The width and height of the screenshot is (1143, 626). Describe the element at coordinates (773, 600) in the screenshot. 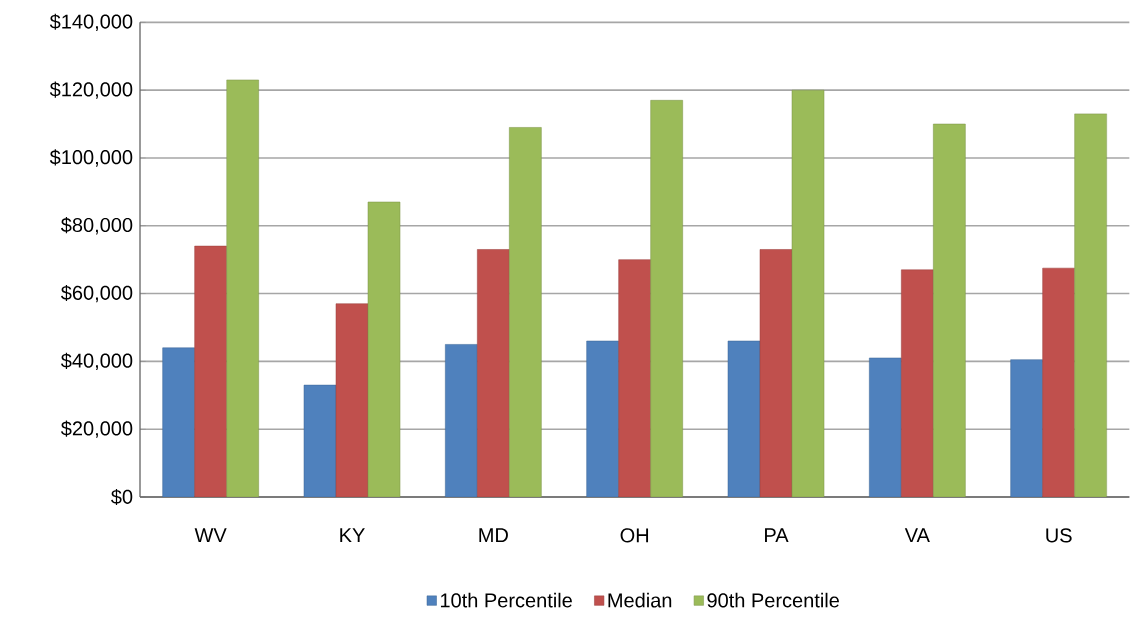

I see `legend-label: 90th Percentile` at that location.